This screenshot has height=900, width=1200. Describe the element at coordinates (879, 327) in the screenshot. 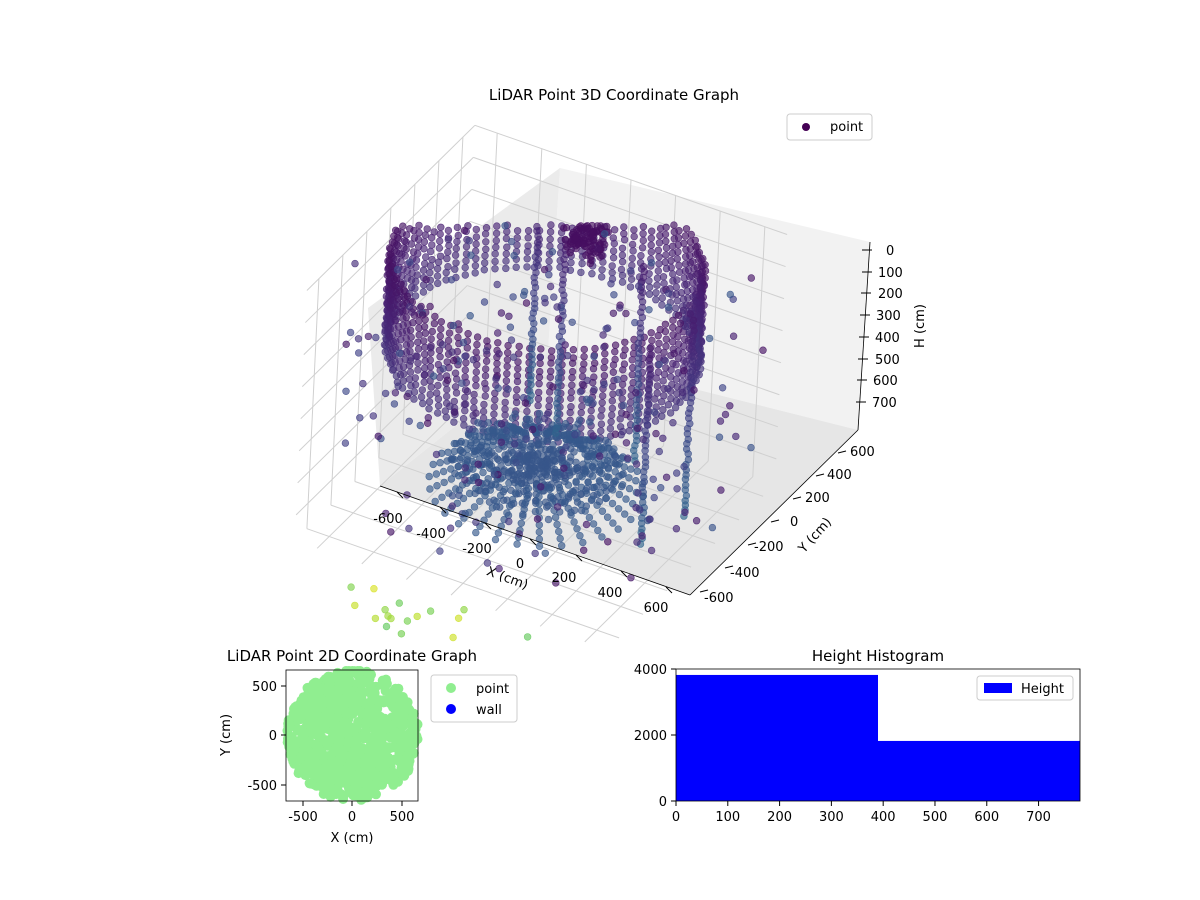

I see `z-ticks: 0 100 200 300 400 500 600 700` at that location.